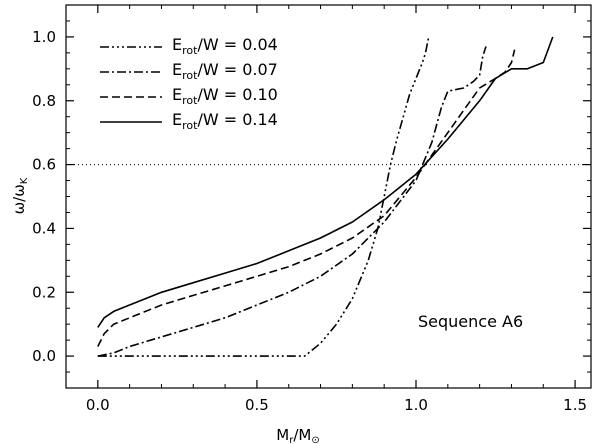 The image size is (595, 444). What do you see at coordinates (297, 435) in the screenshot?
I see `x-axis-title: Mr/M⊙` at bounding box center [297, 435].